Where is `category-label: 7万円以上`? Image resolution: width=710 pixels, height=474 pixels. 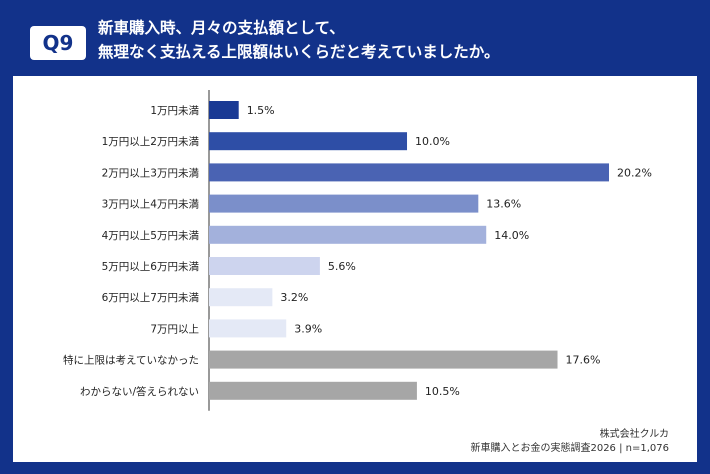 category-label: 7万円以上 is located at coordinates (174, 329).